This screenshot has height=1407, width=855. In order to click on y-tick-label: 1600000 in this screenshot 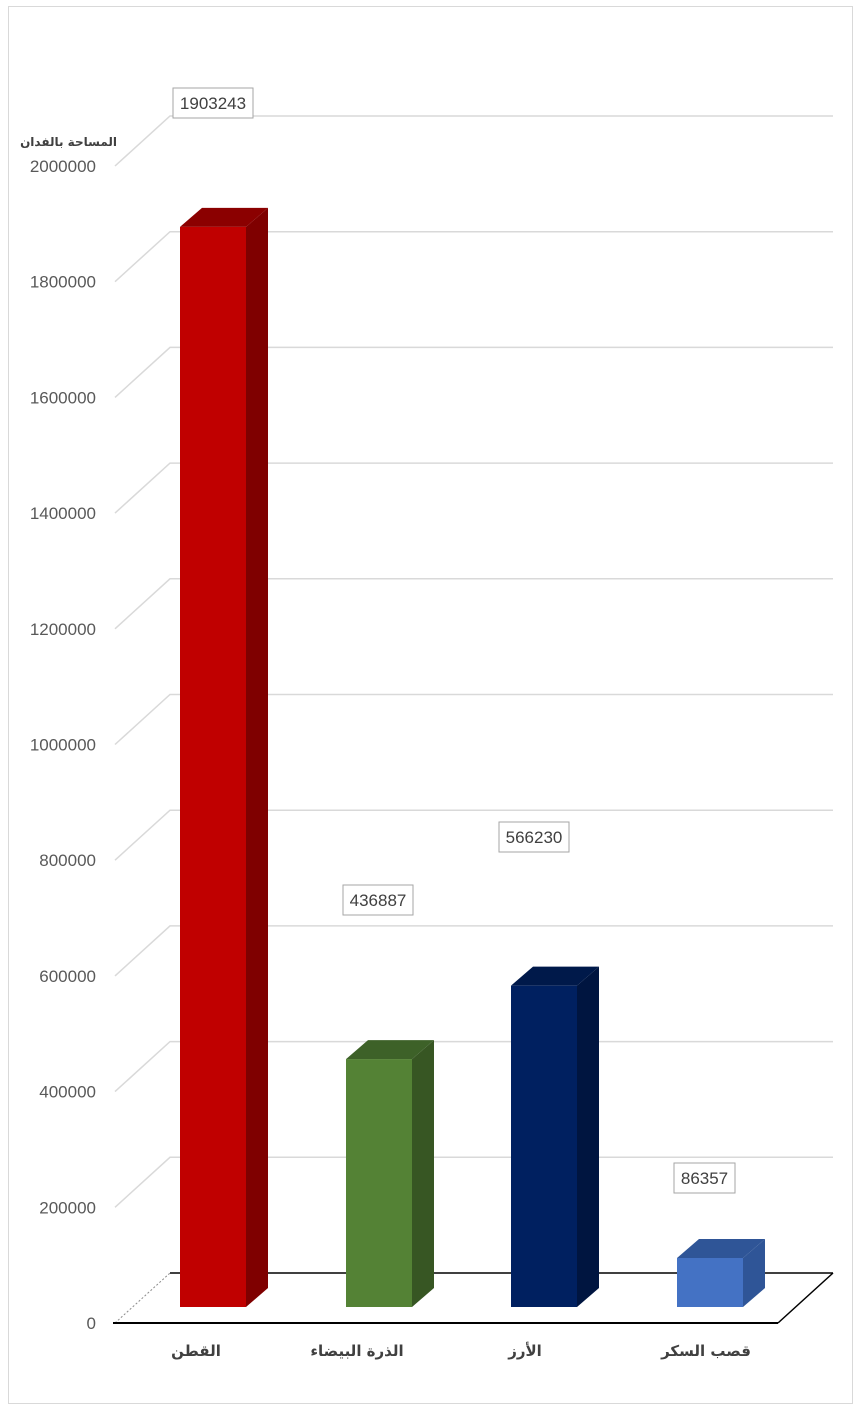, I will do `click(63, 397)`.